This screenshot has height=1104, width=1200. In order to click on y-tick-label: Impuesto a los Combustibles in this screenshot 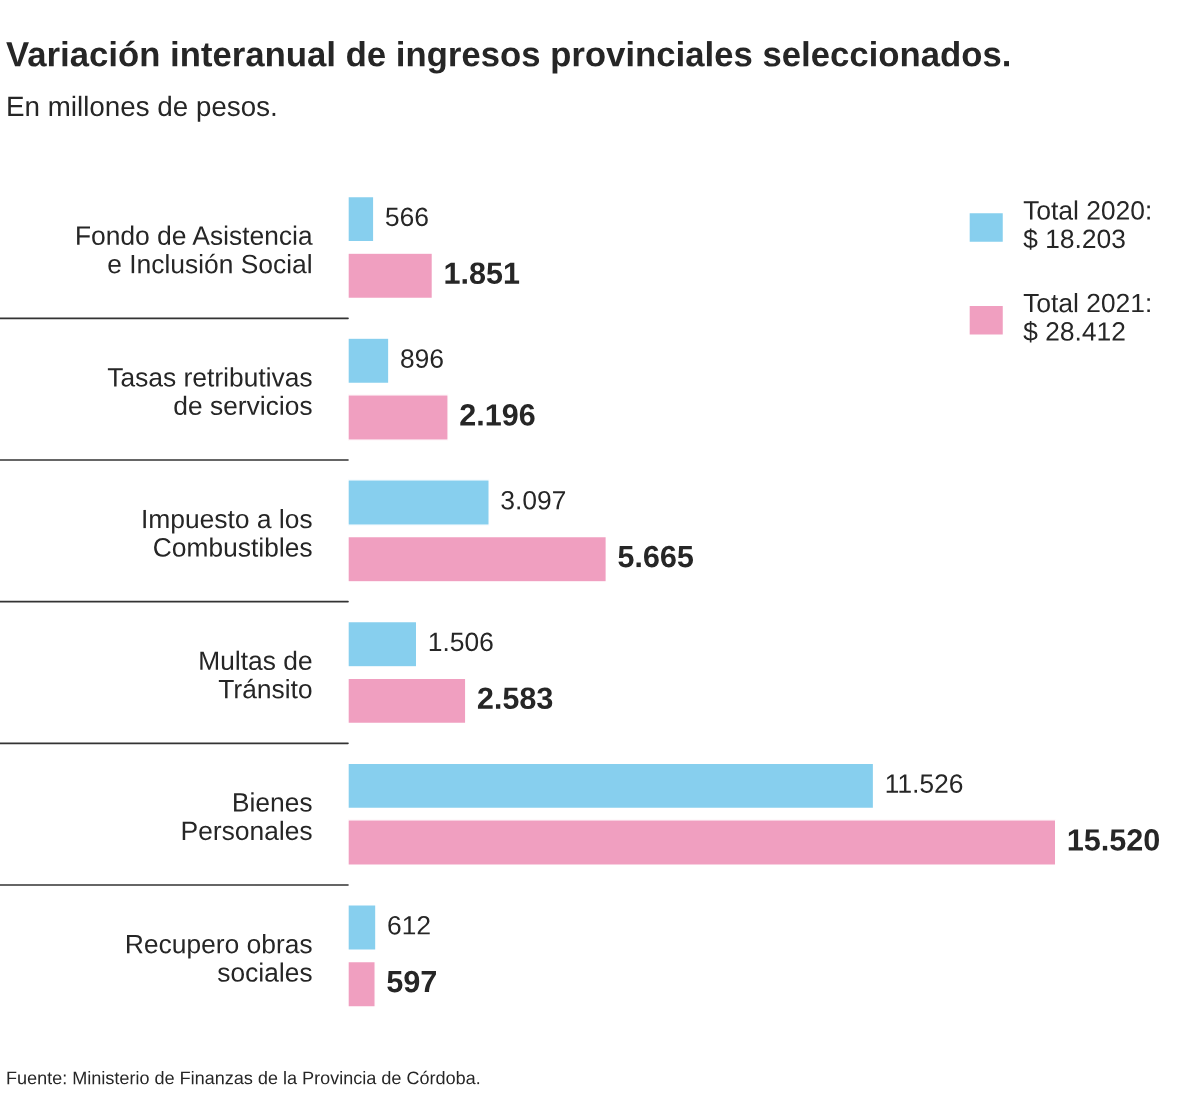, I will do `click(227, 532)`.